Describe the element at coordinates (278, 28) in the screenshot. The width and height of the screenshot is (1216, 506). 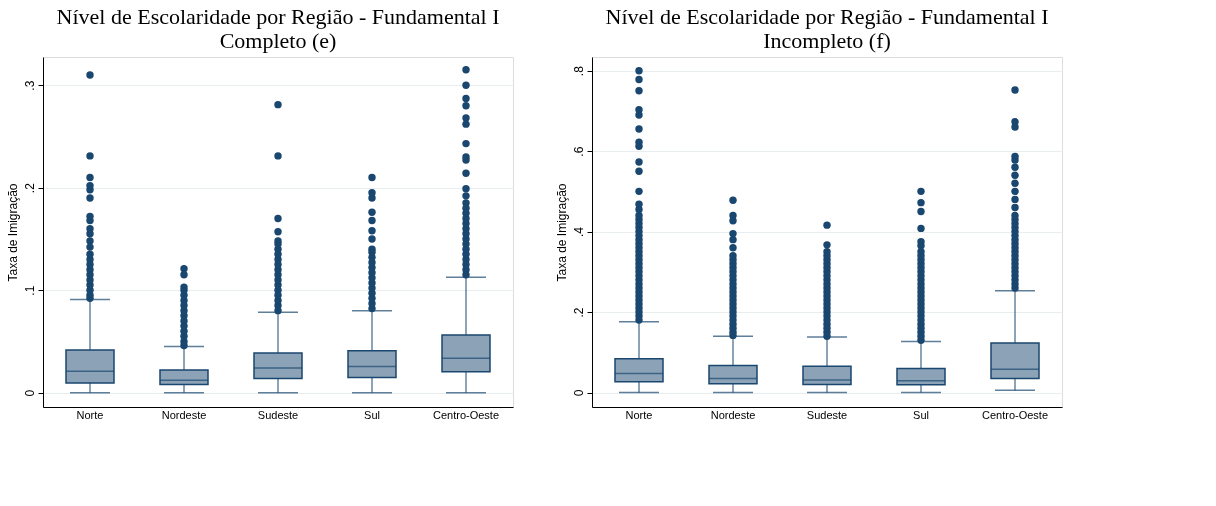
I see `chart-title: Nível de Escolaridade por Região - Fundamental I Completo (e)` at that location.